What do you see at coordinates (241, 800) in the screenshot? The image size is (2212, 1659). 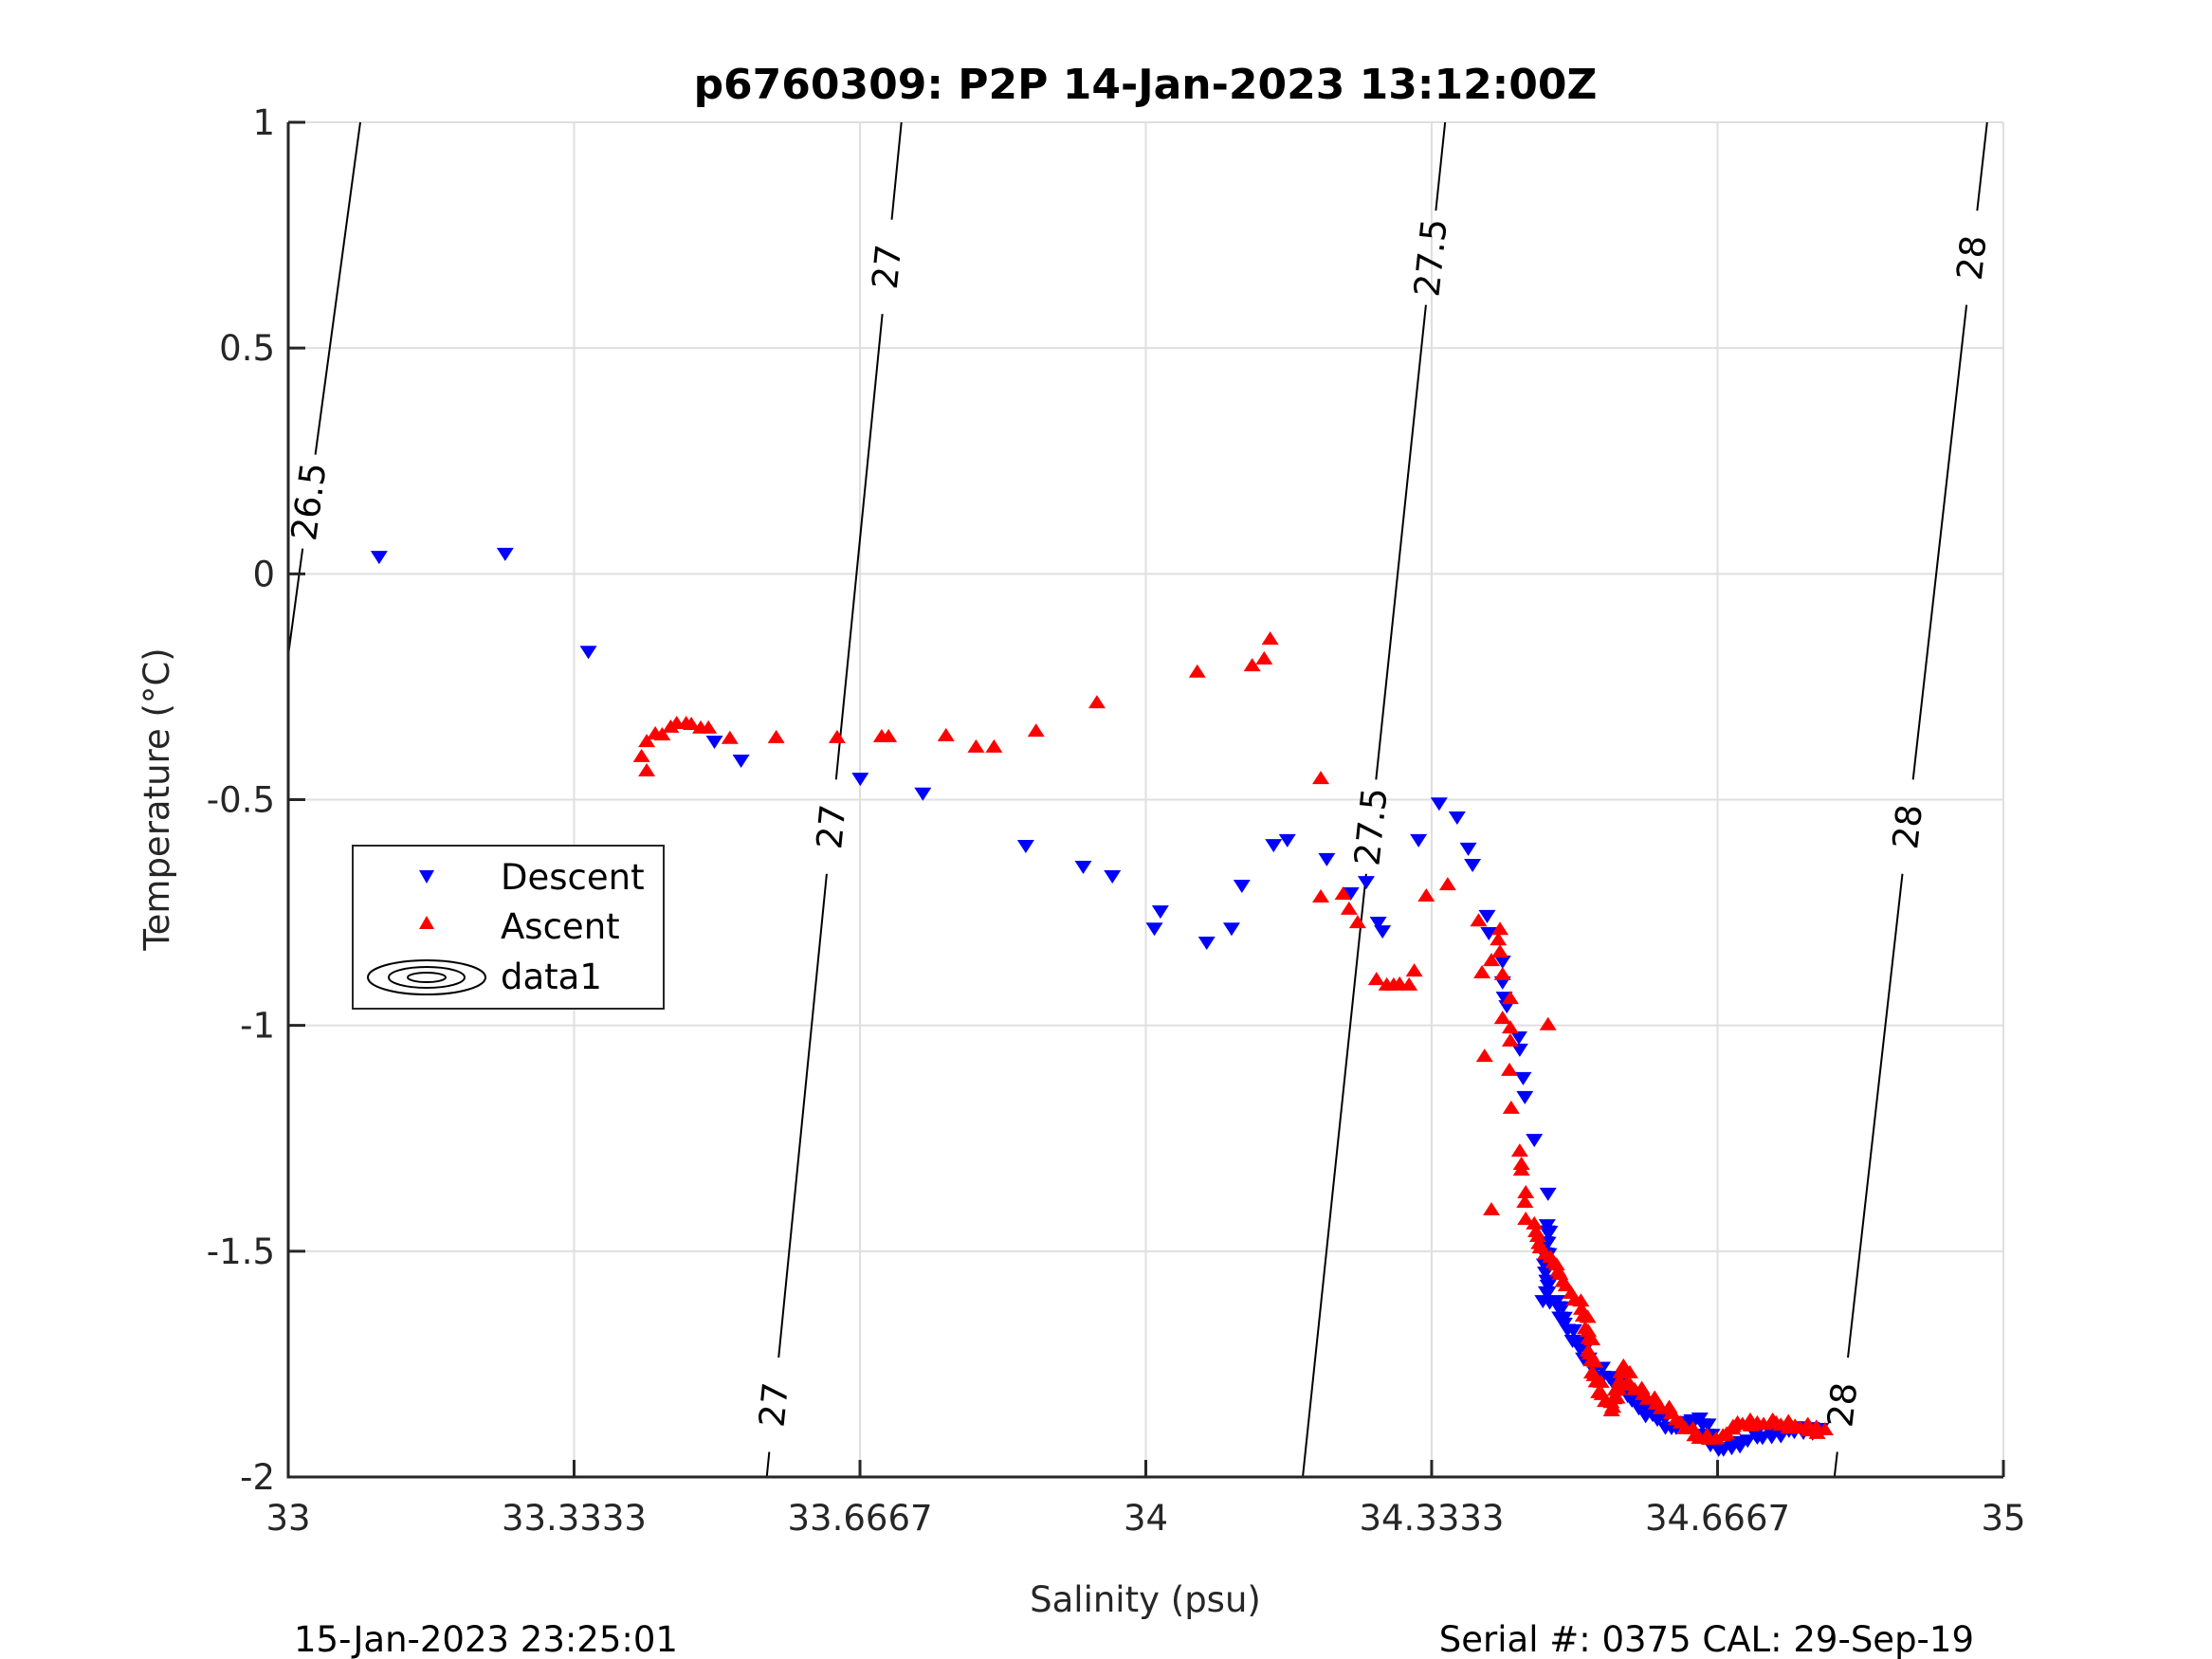 I see `y-tick-label: -0.5` at bounding box center [241, 800].